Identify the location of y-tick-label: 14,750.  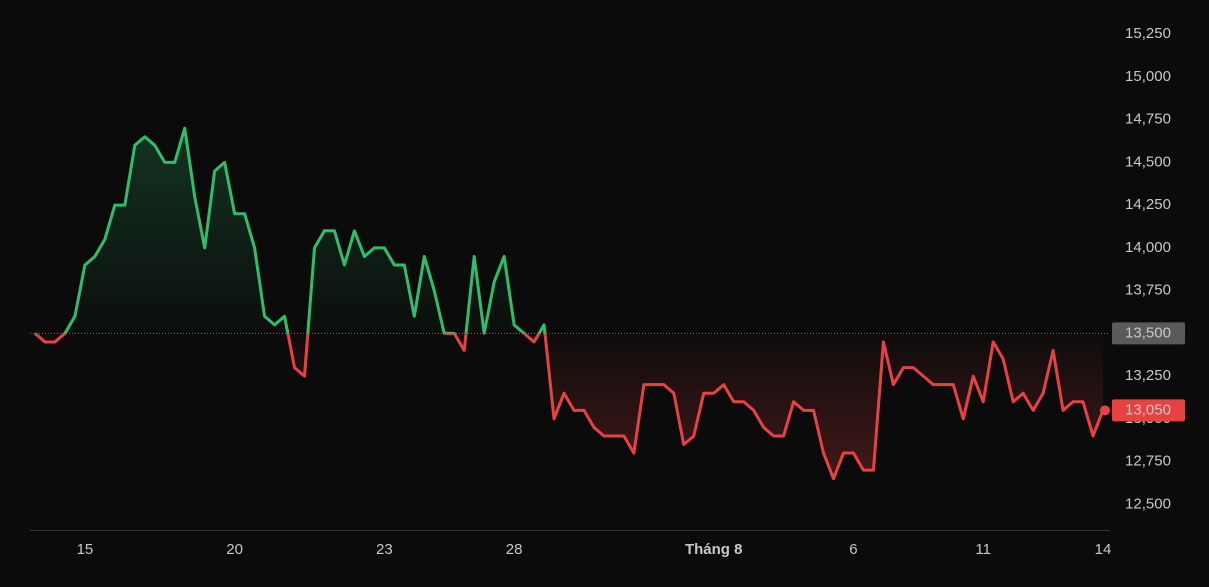
(1148, 119).